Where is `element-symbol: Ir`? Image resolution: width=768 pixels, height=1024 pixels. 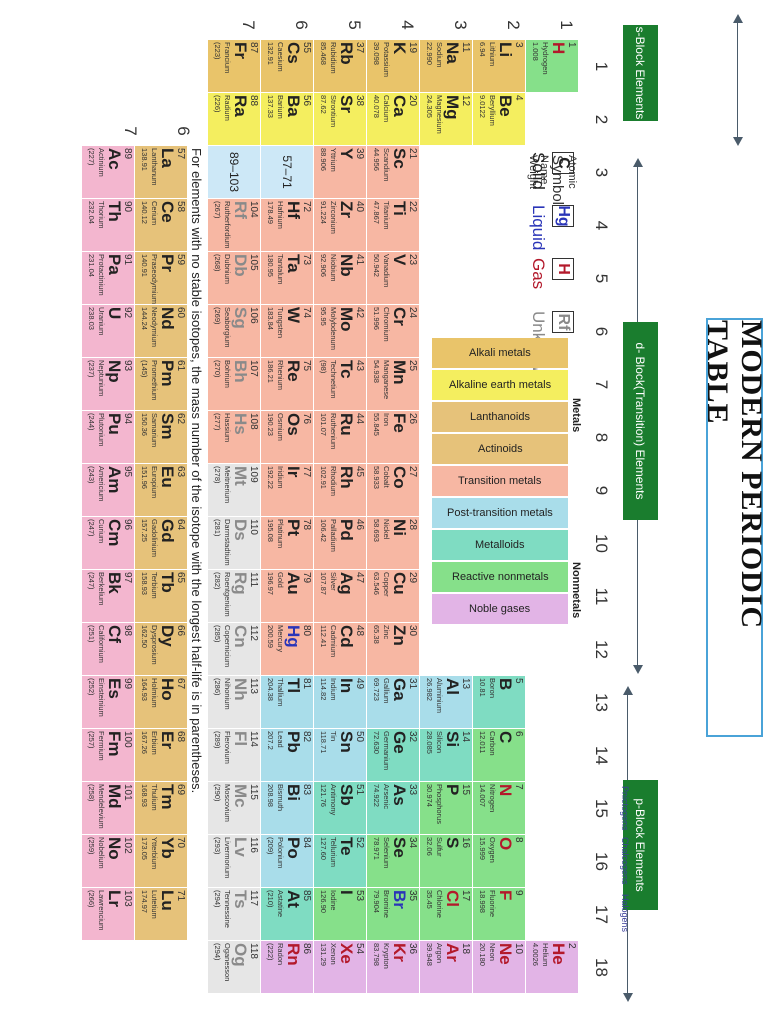 element-symbol: Ir is located at coordinates (293, 472).